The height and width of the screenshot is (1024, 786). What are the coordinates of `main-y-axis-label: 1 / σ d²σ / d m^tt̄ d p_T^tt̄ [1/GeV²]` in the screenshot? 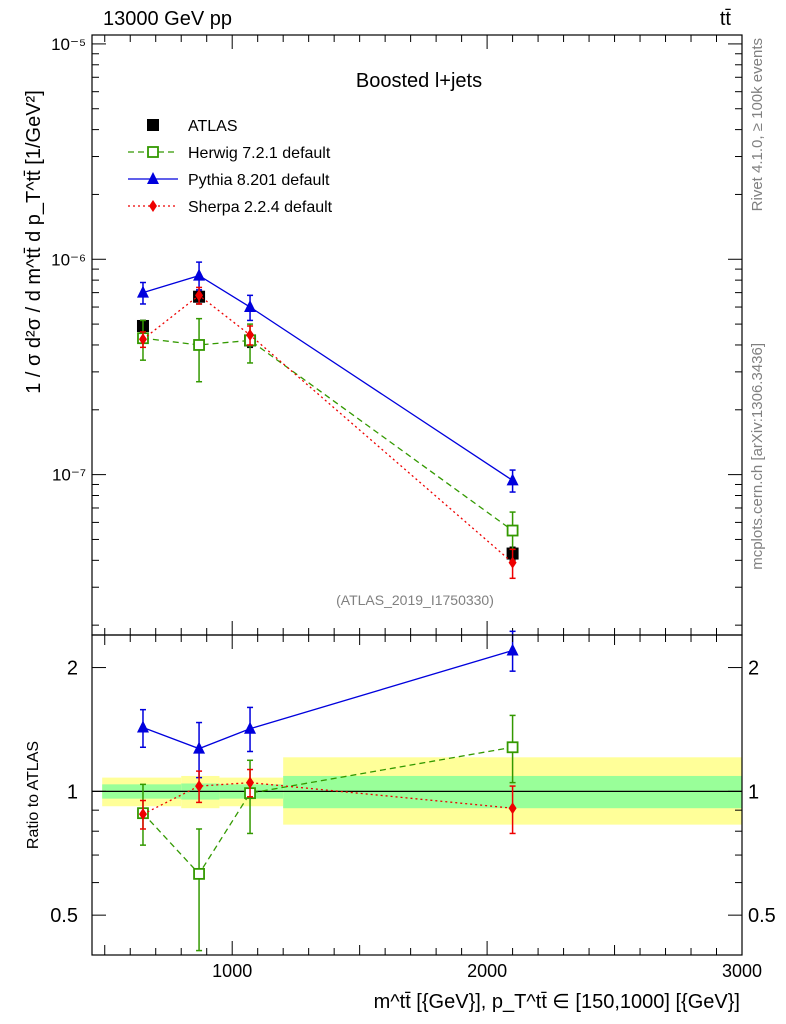 It's located at (34, 242).